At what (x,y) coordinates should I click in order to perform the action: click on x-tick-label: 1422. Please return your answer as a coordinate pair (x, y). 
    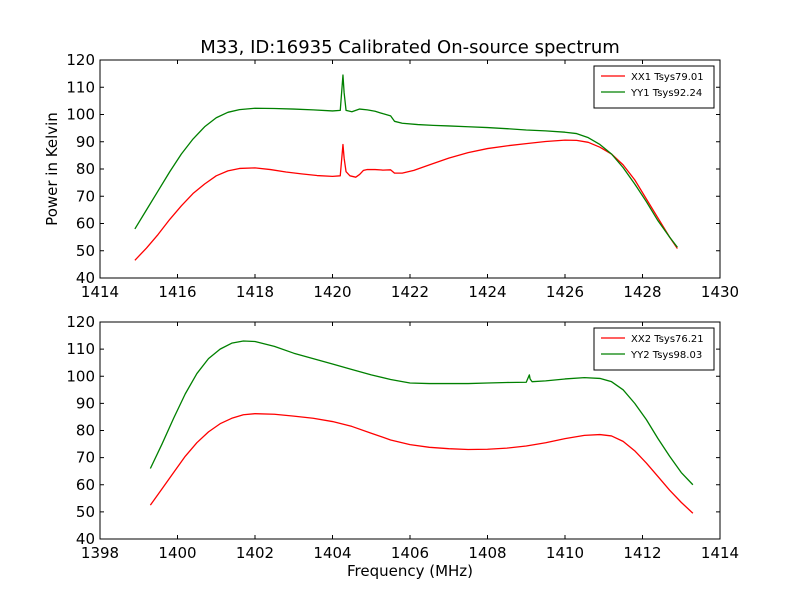
    Looking at the image, I should click on (410, 292).